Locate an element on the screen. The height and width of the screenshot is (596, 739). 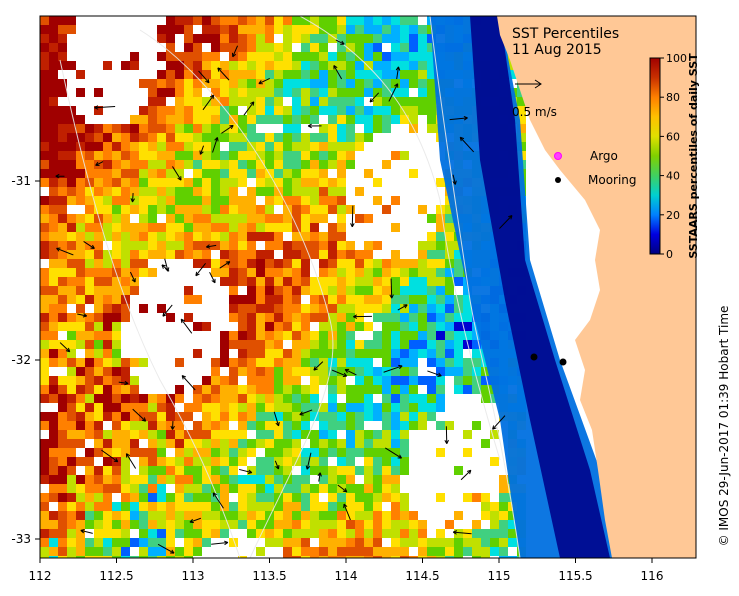
mooring-marker-icon is located at coordinates (558, 180).